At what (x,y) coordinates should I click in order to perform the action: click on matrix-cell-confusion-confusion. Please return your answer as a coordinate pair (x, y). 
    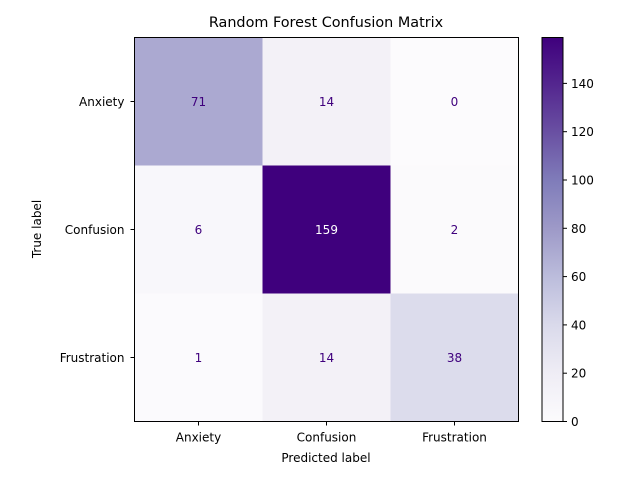
    Looking at the image, I should click on (326, 229).